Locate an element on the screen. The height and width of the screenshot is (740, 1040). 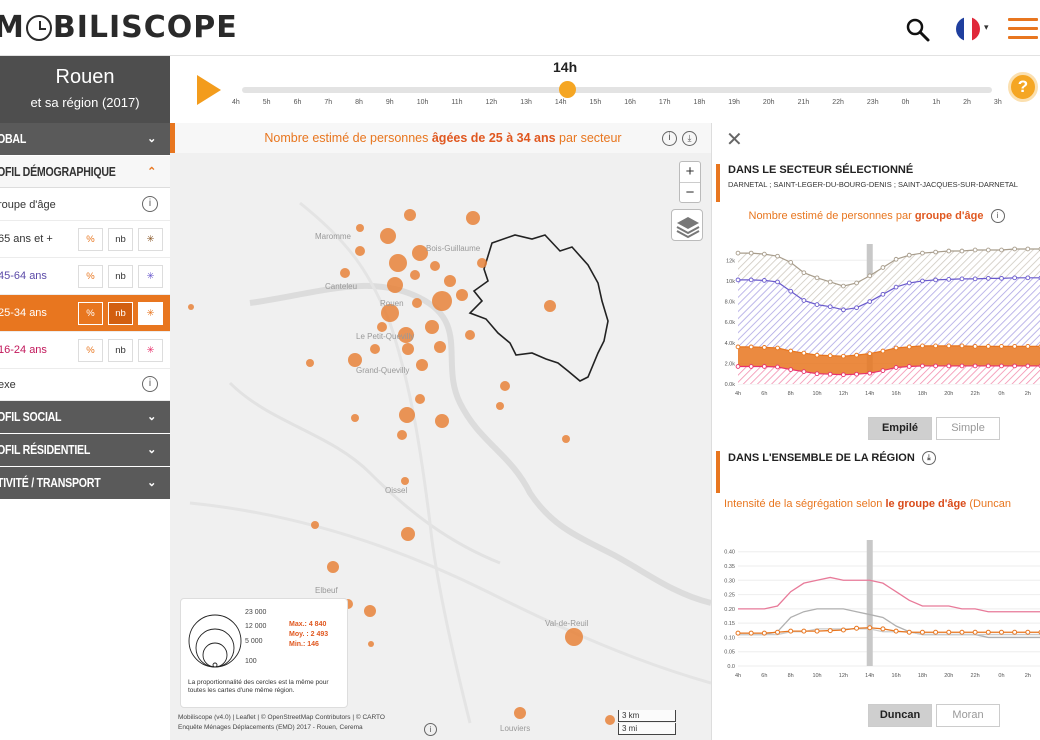
help-icon: ? is located at coordinates (1023, 87).